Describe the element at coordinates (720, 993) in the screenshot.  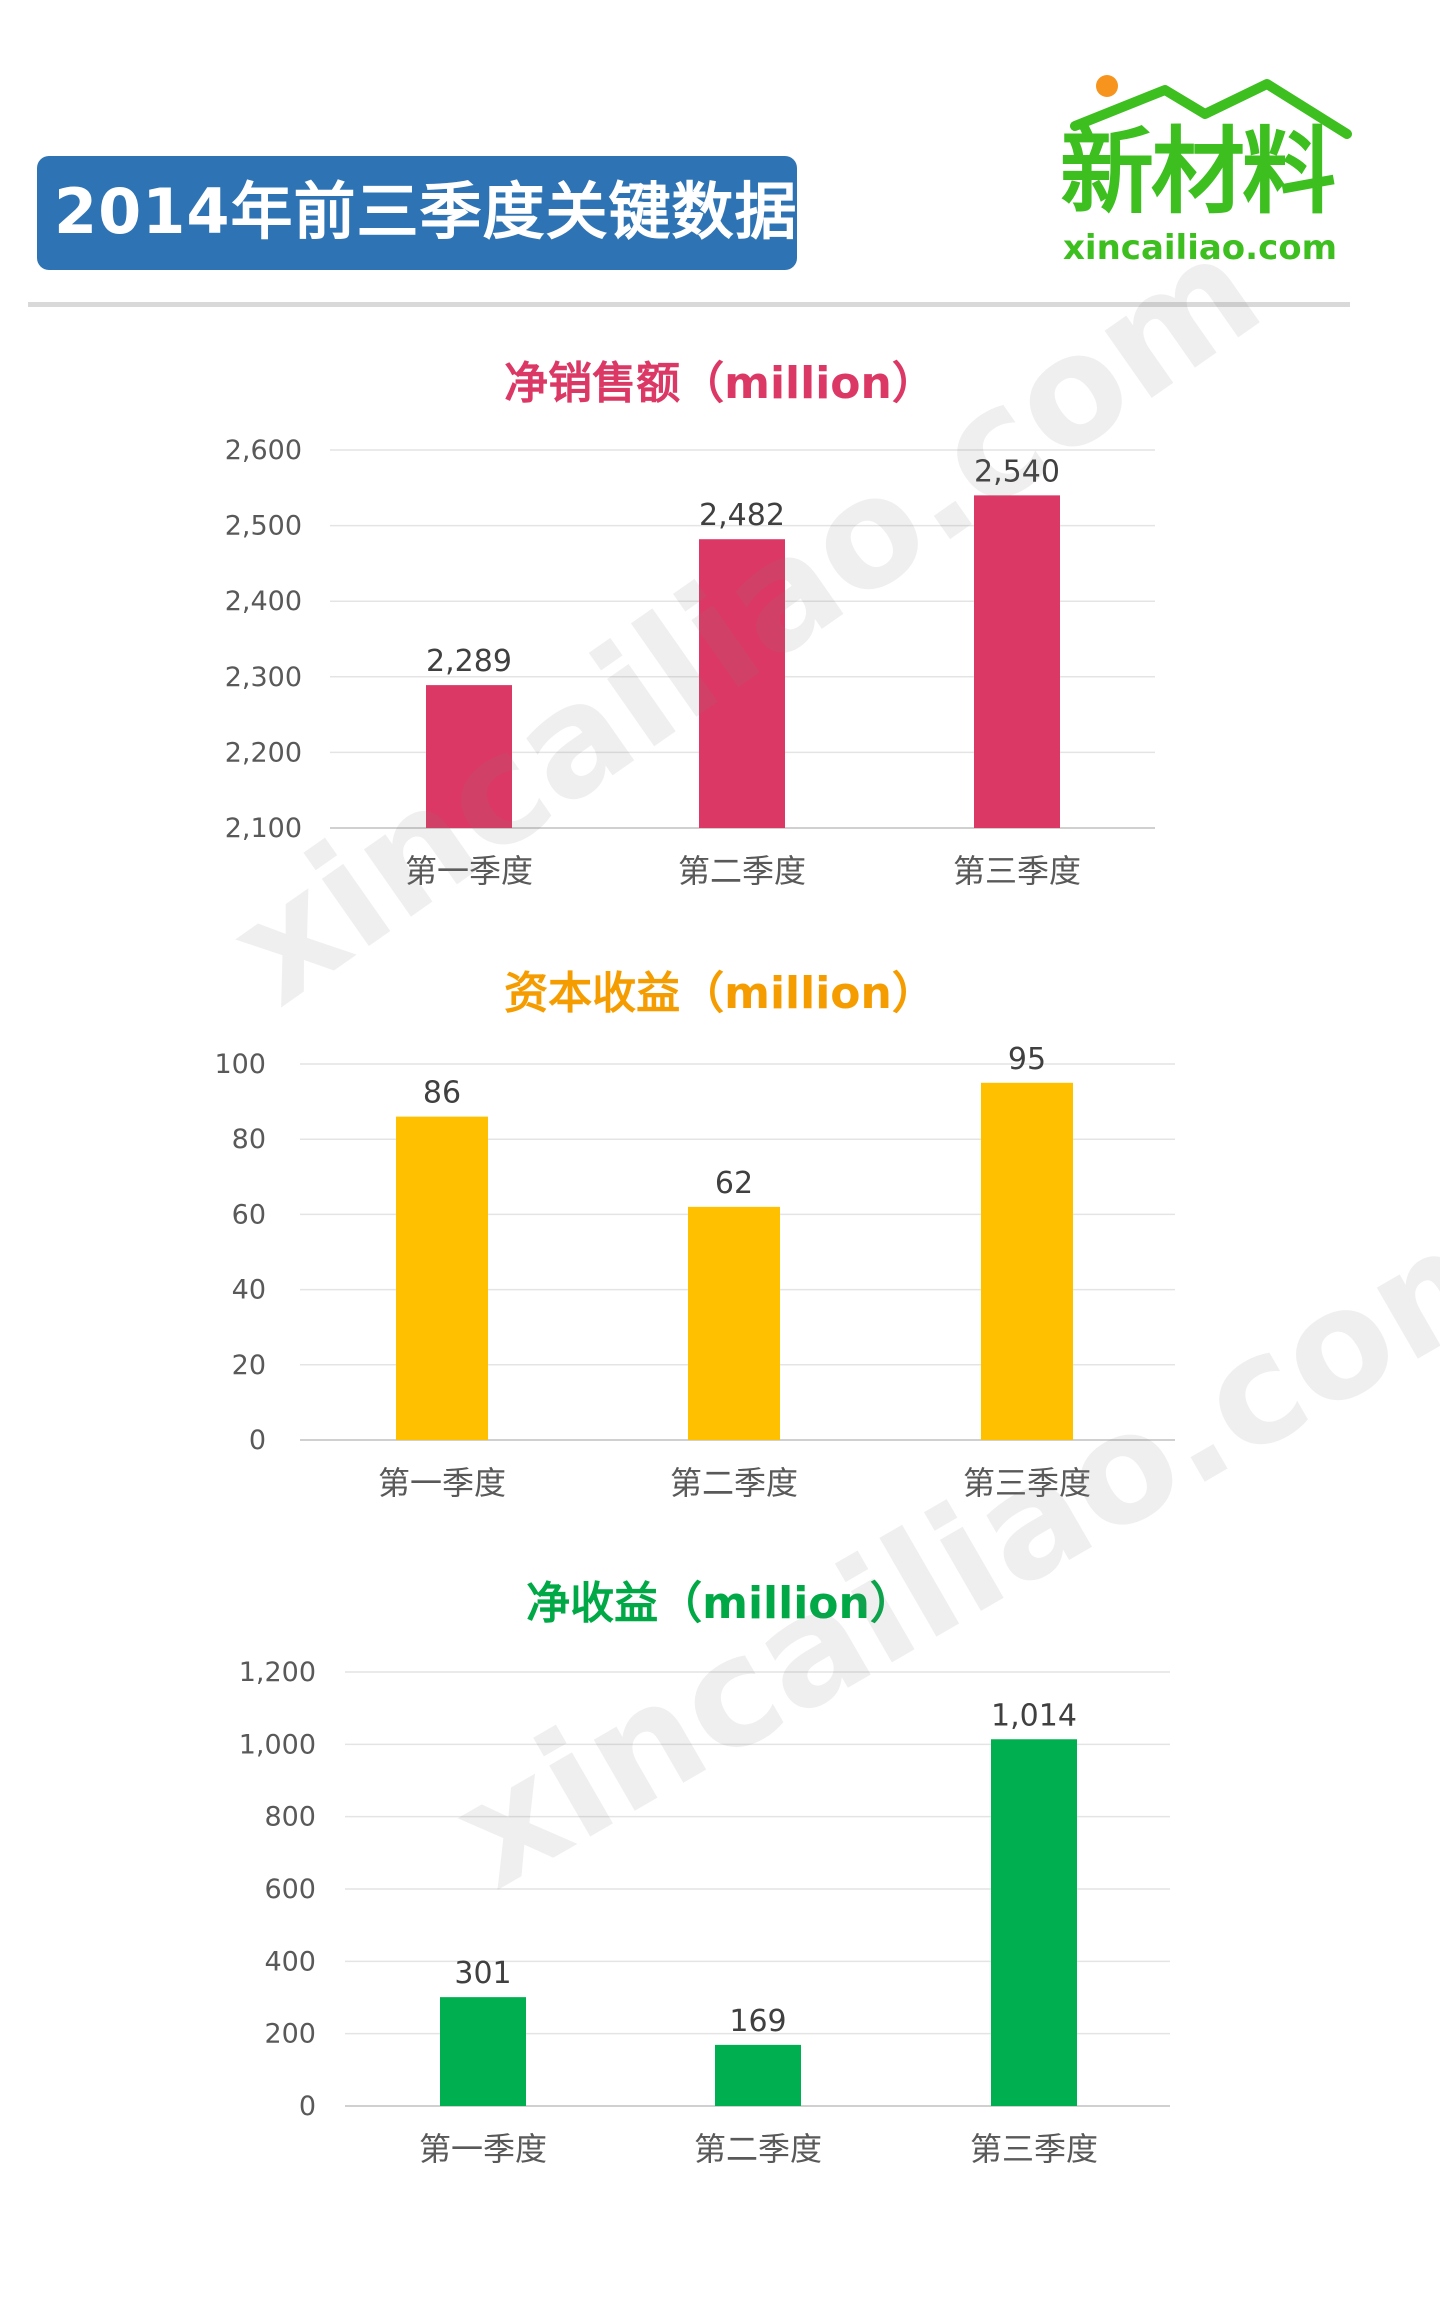
I see `chart-title-capital-income: 资本收益（million）` at that location.